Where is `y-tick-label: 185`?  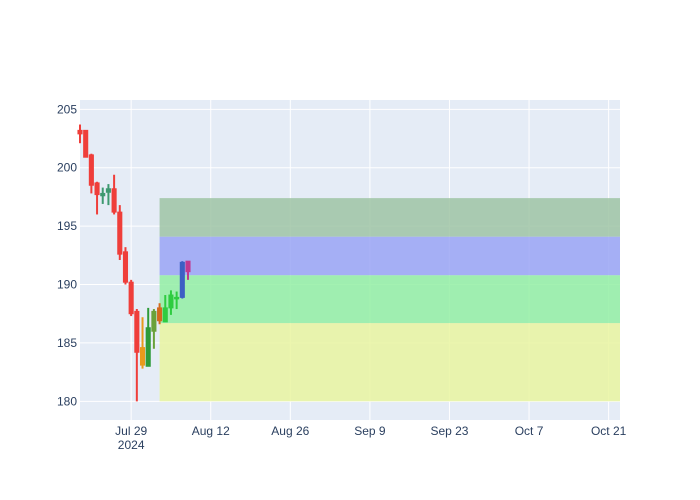
y-tick-label: 185 is located at coordinates (67, 343).